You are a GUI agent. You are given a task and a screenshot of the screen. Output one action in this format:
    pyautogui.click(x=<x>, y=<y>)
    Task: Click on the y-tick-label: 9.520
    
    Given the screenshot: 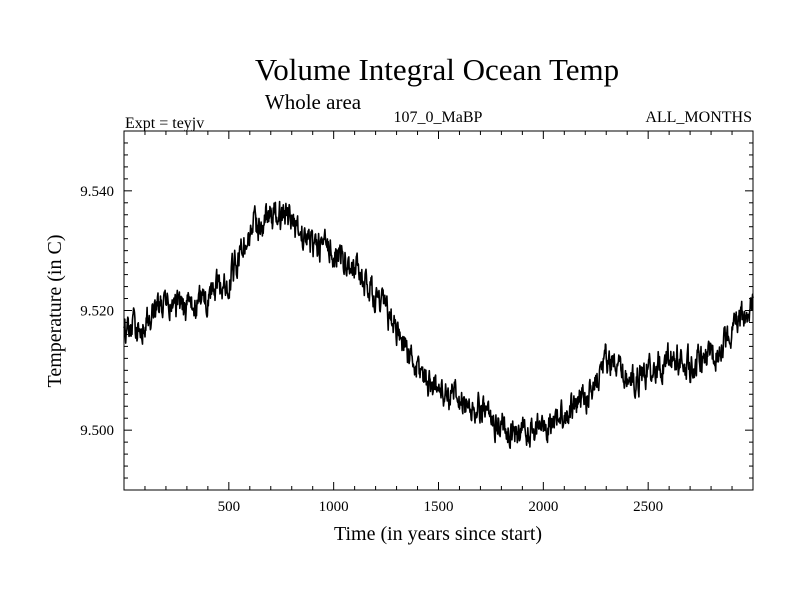 What is the action you would take?
    pyautogui.click(x=97, y=312)
    